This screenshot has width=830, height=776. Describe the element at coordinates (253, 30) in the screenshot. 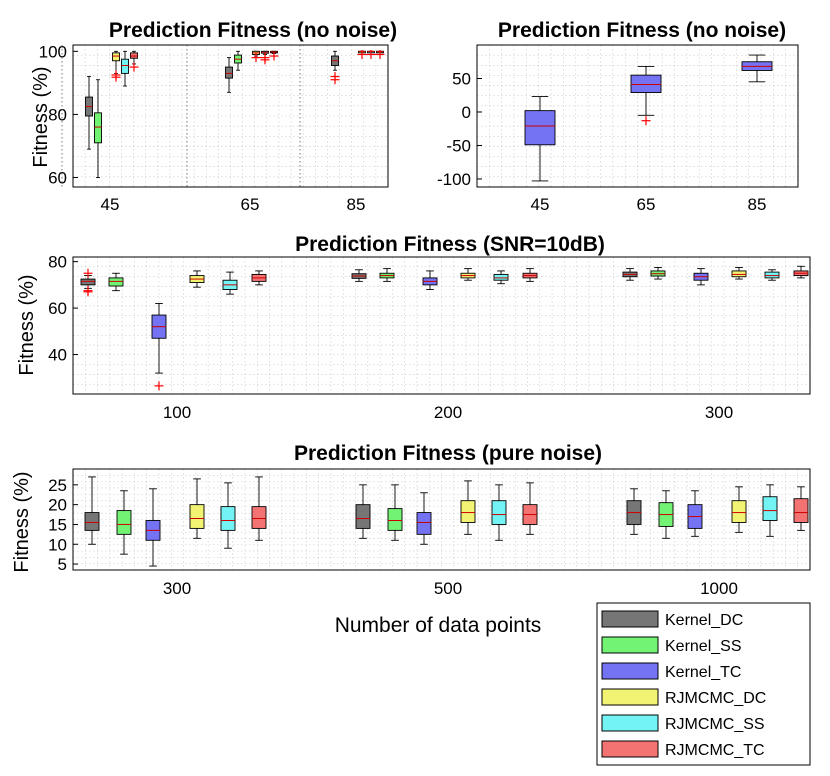

I see `panel-title: Prediction Fitness (no noise)` at that location.